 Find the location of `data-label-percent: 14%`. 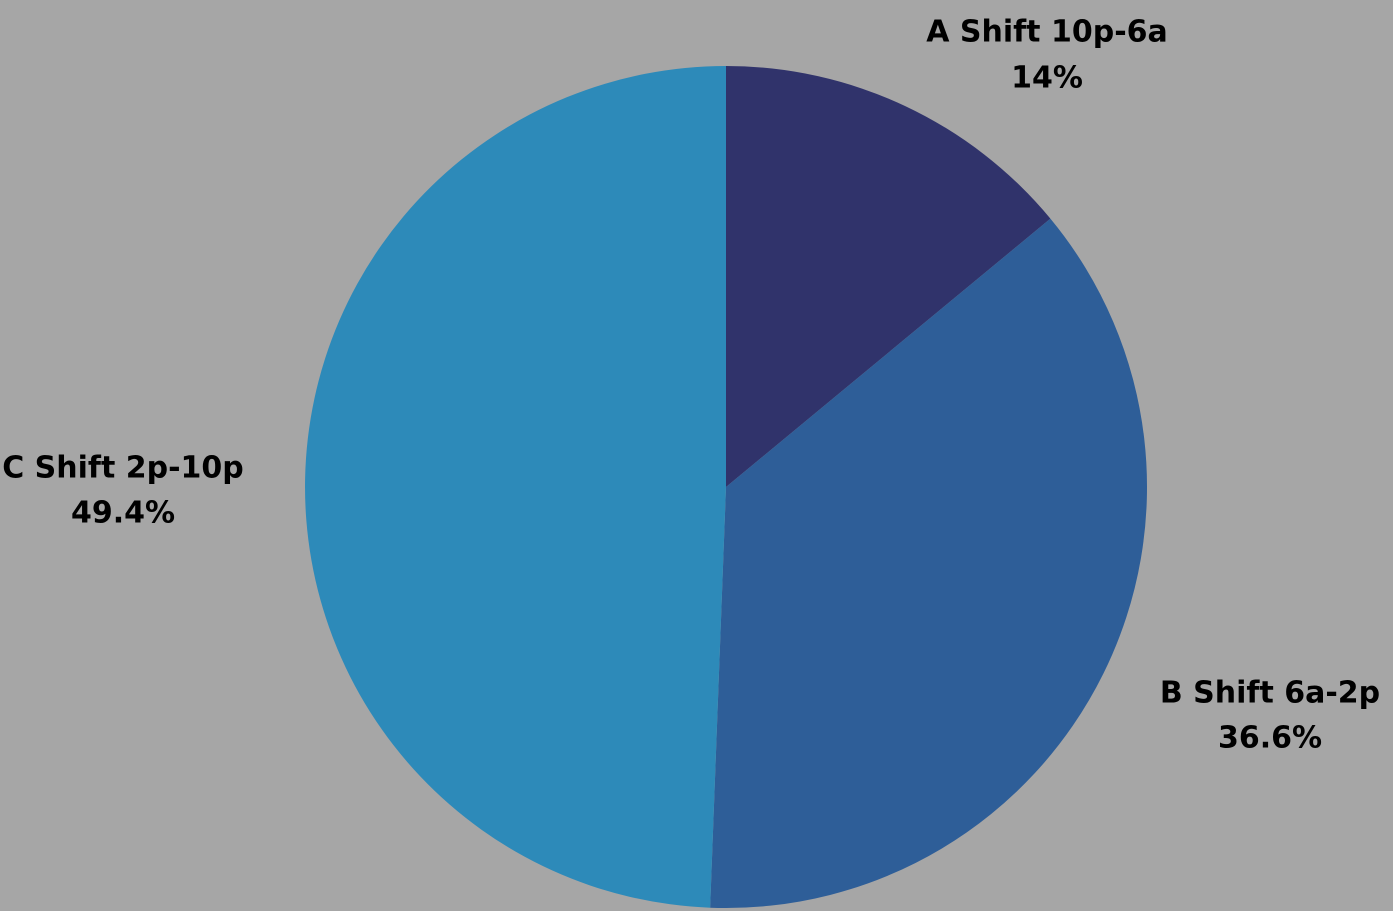

data-label-percent: 14% is located at coordinates (1047, 78).